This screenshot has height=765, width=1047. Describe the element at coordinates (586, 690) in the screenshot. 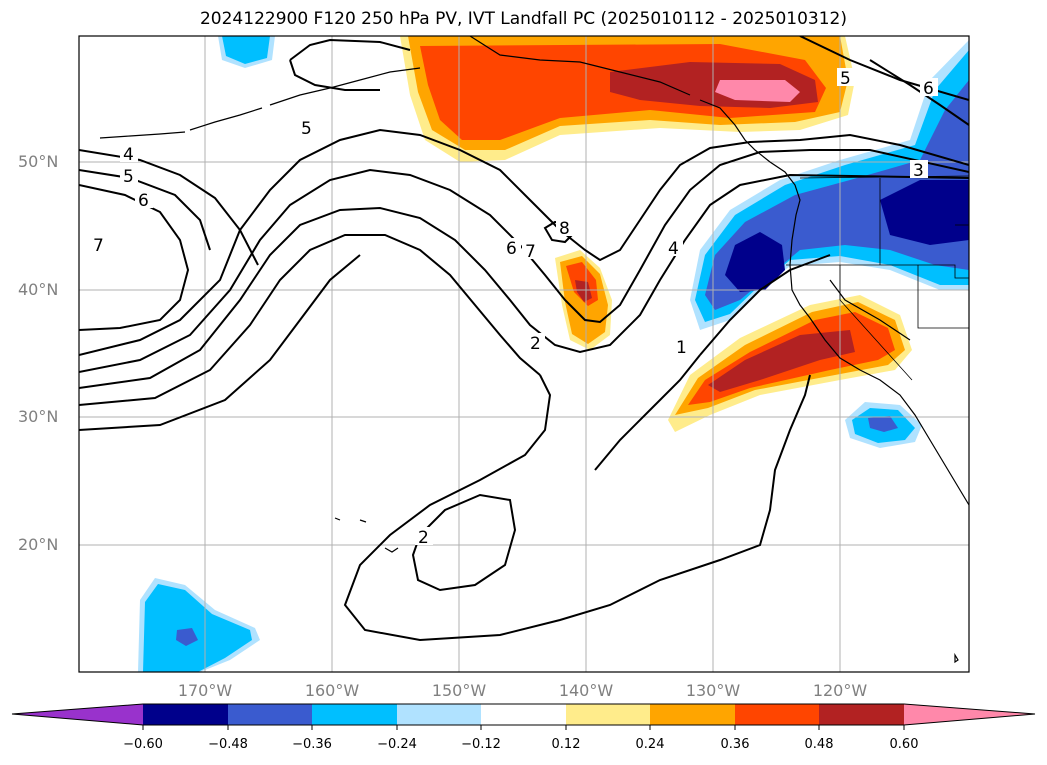

I see `lon-label: 140°W` at that location.